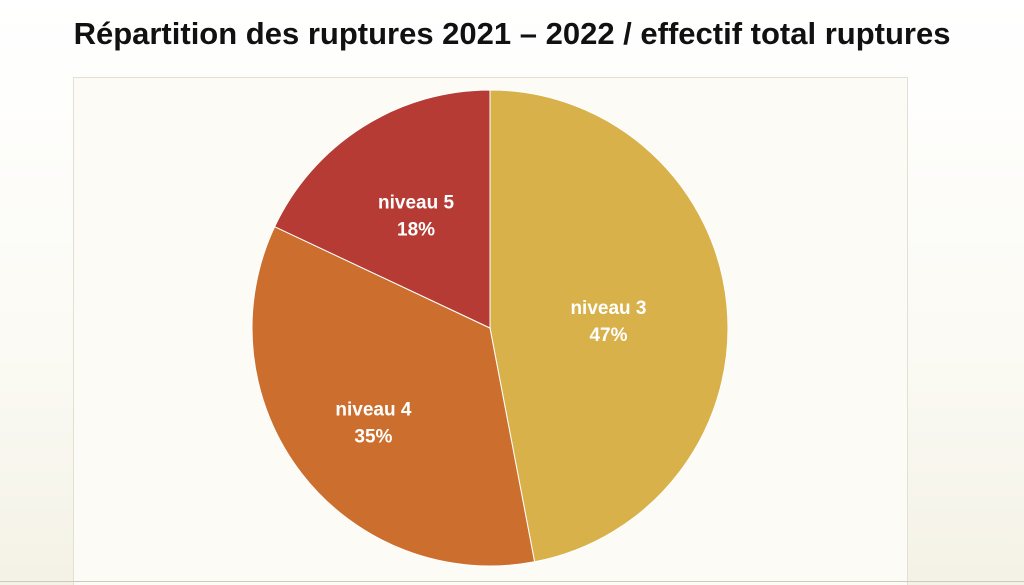 The image size is (1024, 585). I want to click on bottom-divider, so click(512, 581).